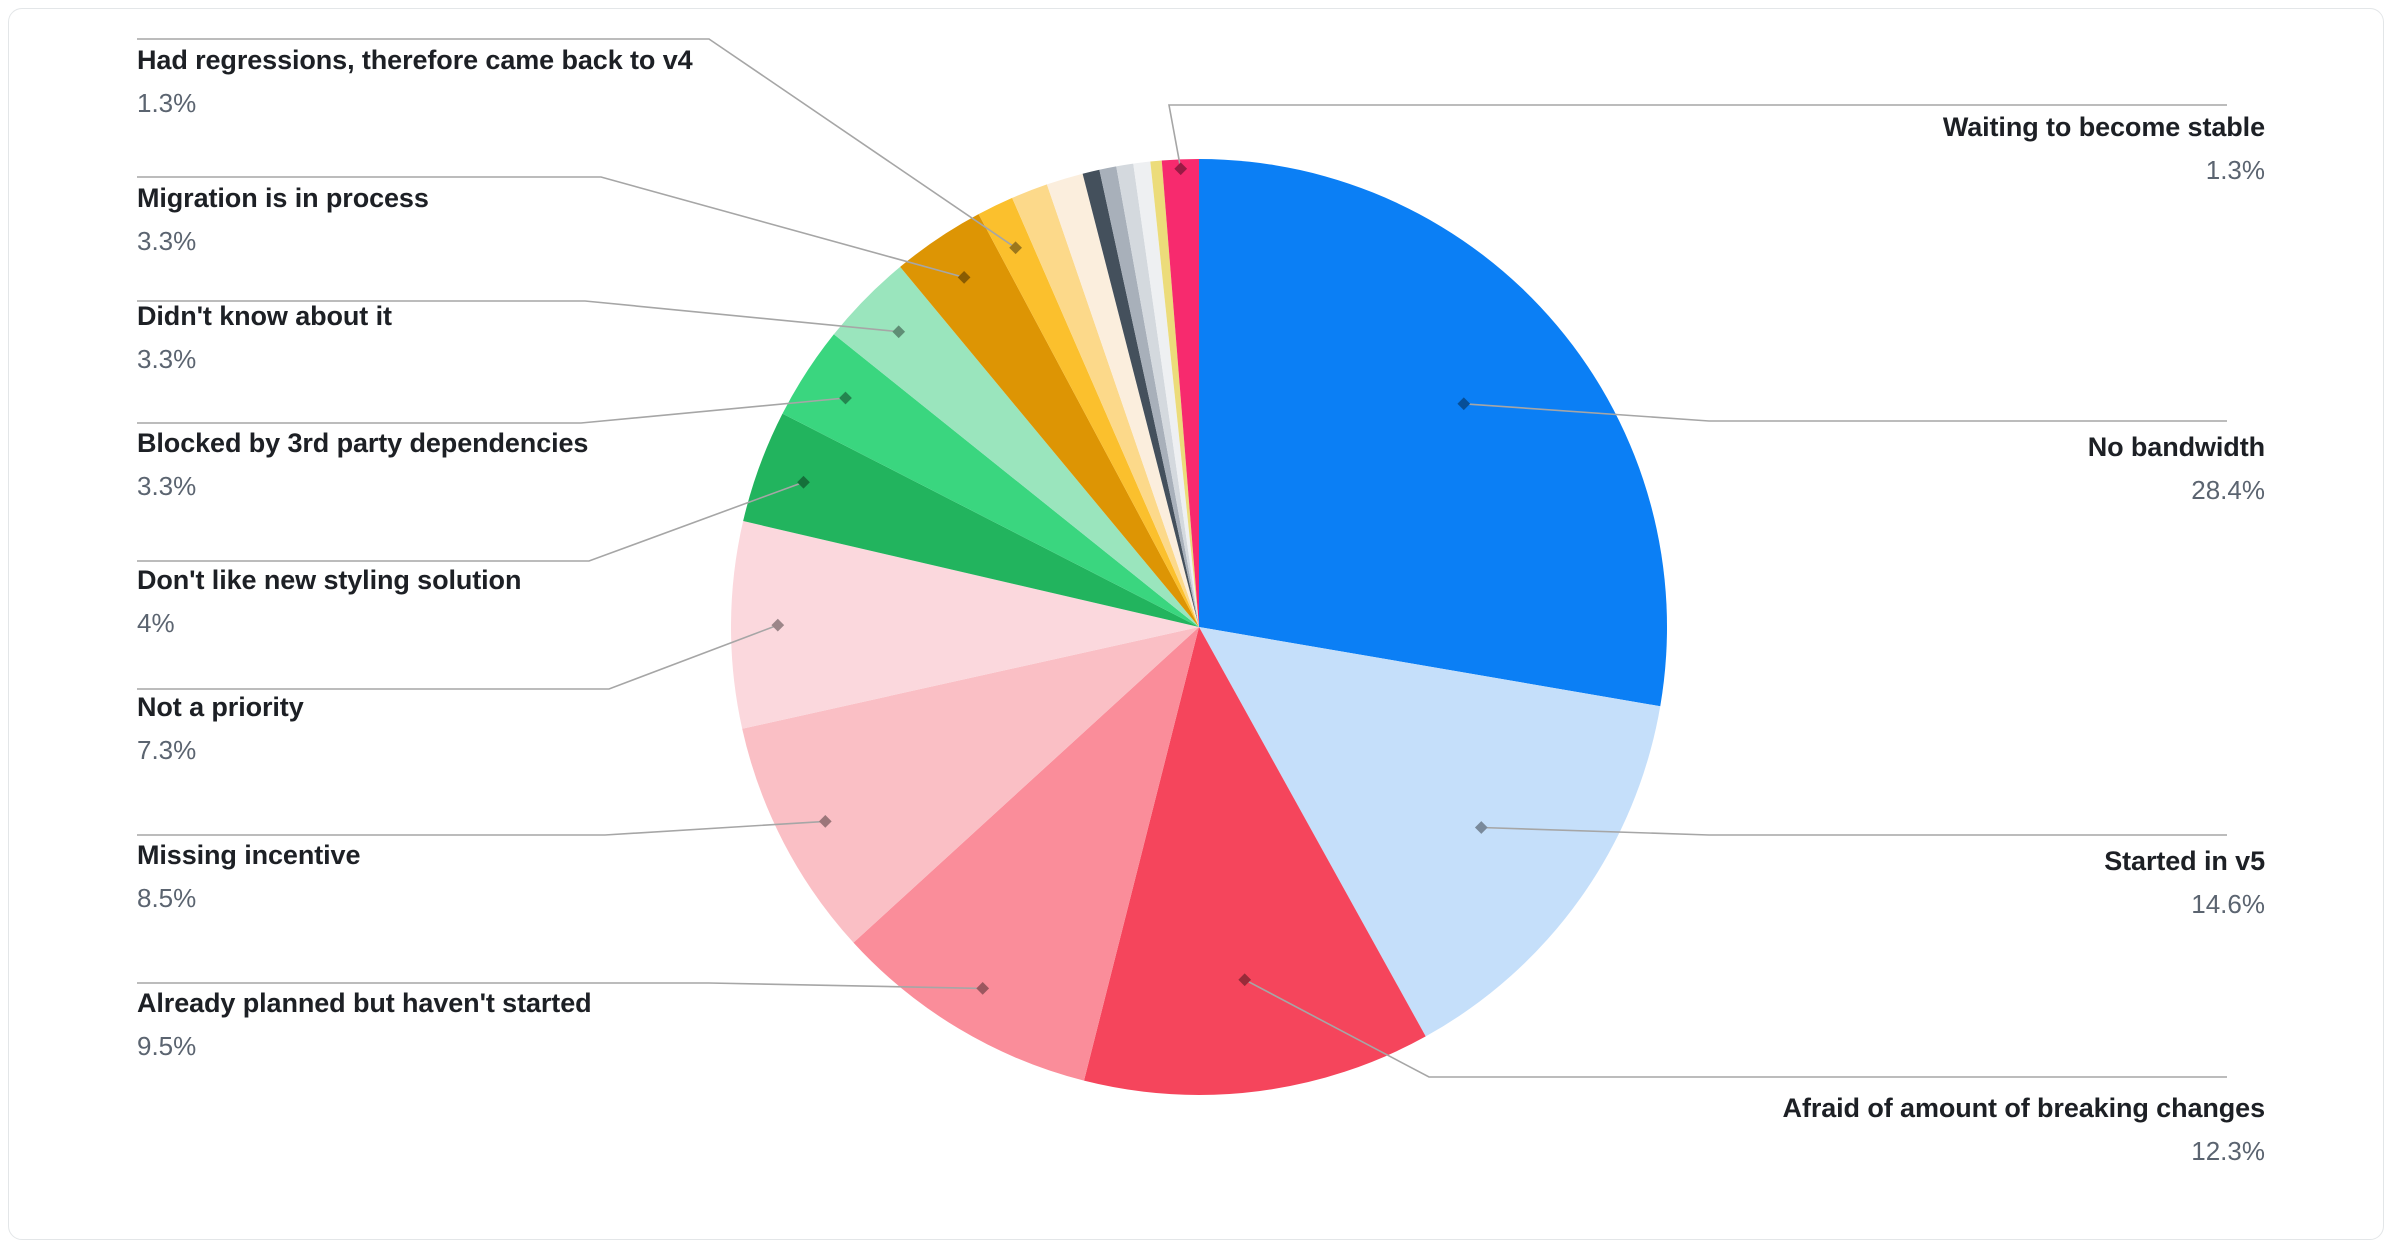 The image size is (2400, 1256). I want to click on callout-title: Didn't know about it, so click(264, 316).